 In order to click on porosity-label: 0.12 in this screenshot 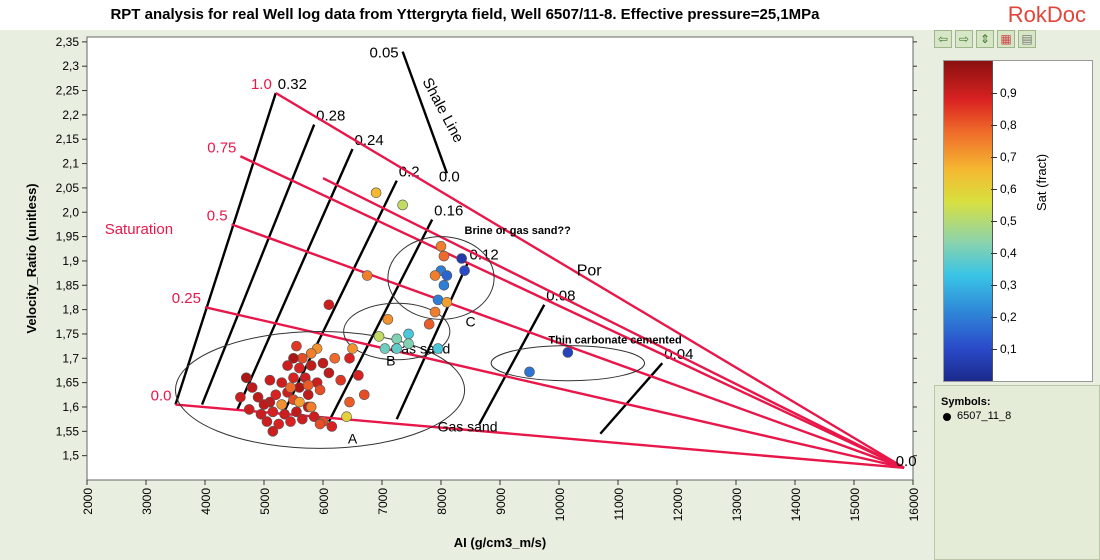, I will do `click(484, 254)`.